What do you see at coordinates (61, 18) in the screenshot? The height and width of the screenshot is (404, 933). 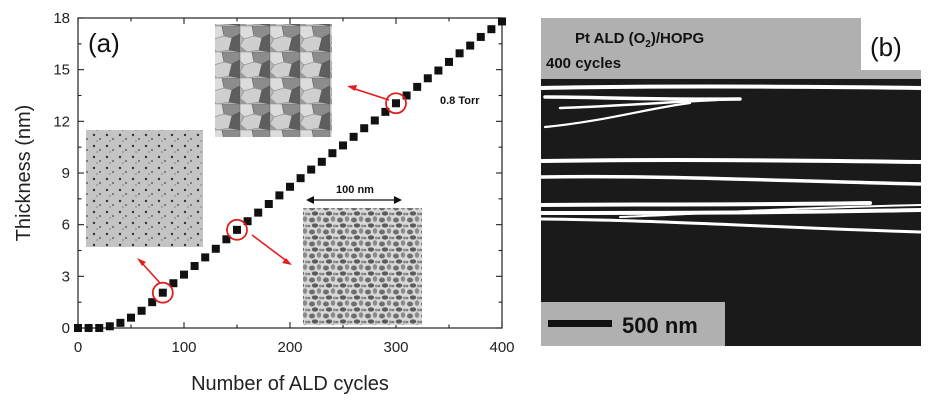 I see `y-tick-label: 18` at bounding box center [61, 18].